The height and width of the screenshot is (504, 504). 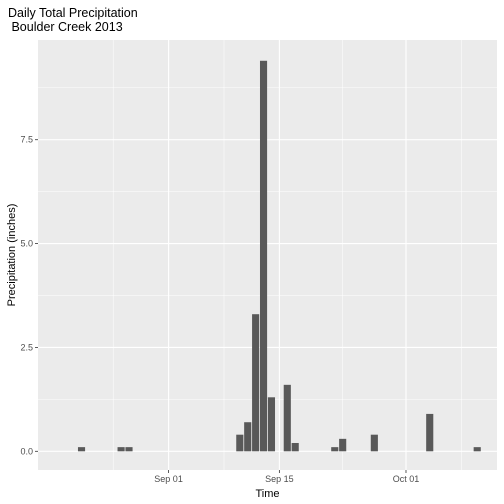 I want to click on x-axis: Sep 01 Sep 15 Oct 01, so click(x=286, y=477).